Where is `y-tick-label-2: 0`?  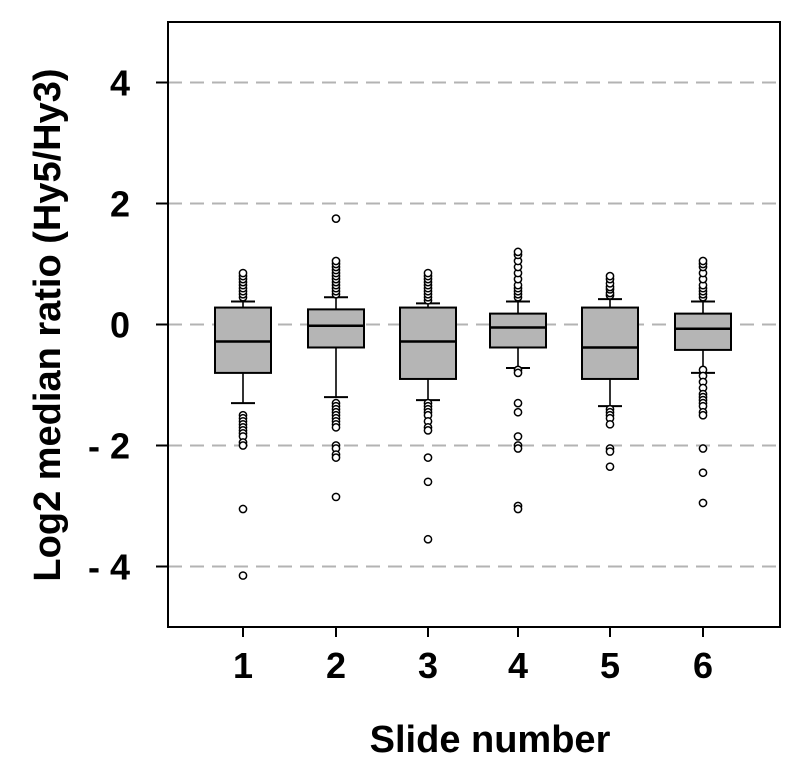
y-tick-label-2: 0 is located at coordinates (120, 325).